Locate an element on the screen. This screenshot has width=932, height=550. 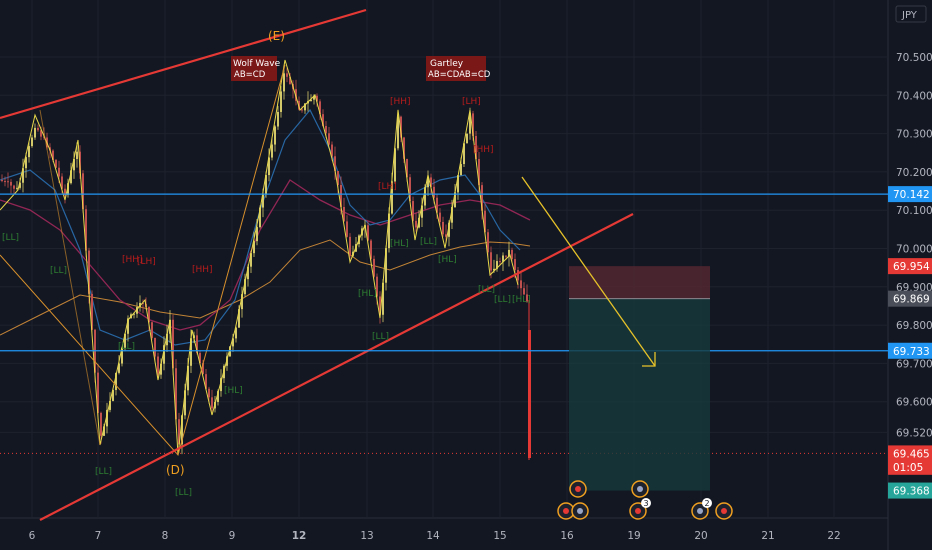
time-axis: 6 7 8 9 12 13 14 15 16 19 20 21 22 is located at coordinates (435, 536).